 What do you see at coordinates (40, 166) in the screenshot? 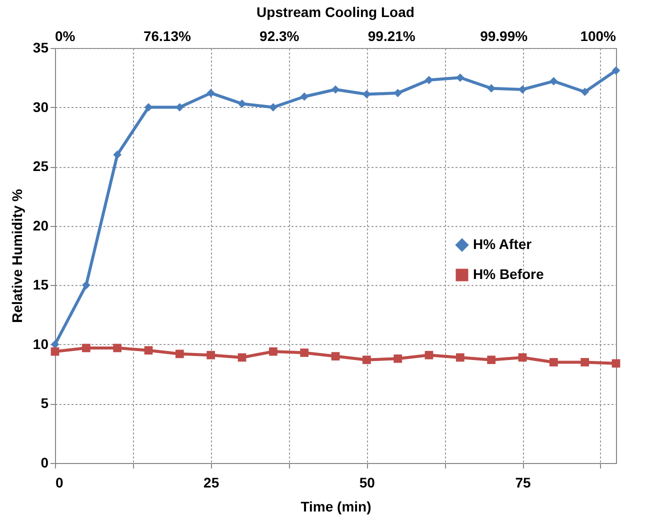
I see `y-tick-label: 25` at bounding box center [40, 166].